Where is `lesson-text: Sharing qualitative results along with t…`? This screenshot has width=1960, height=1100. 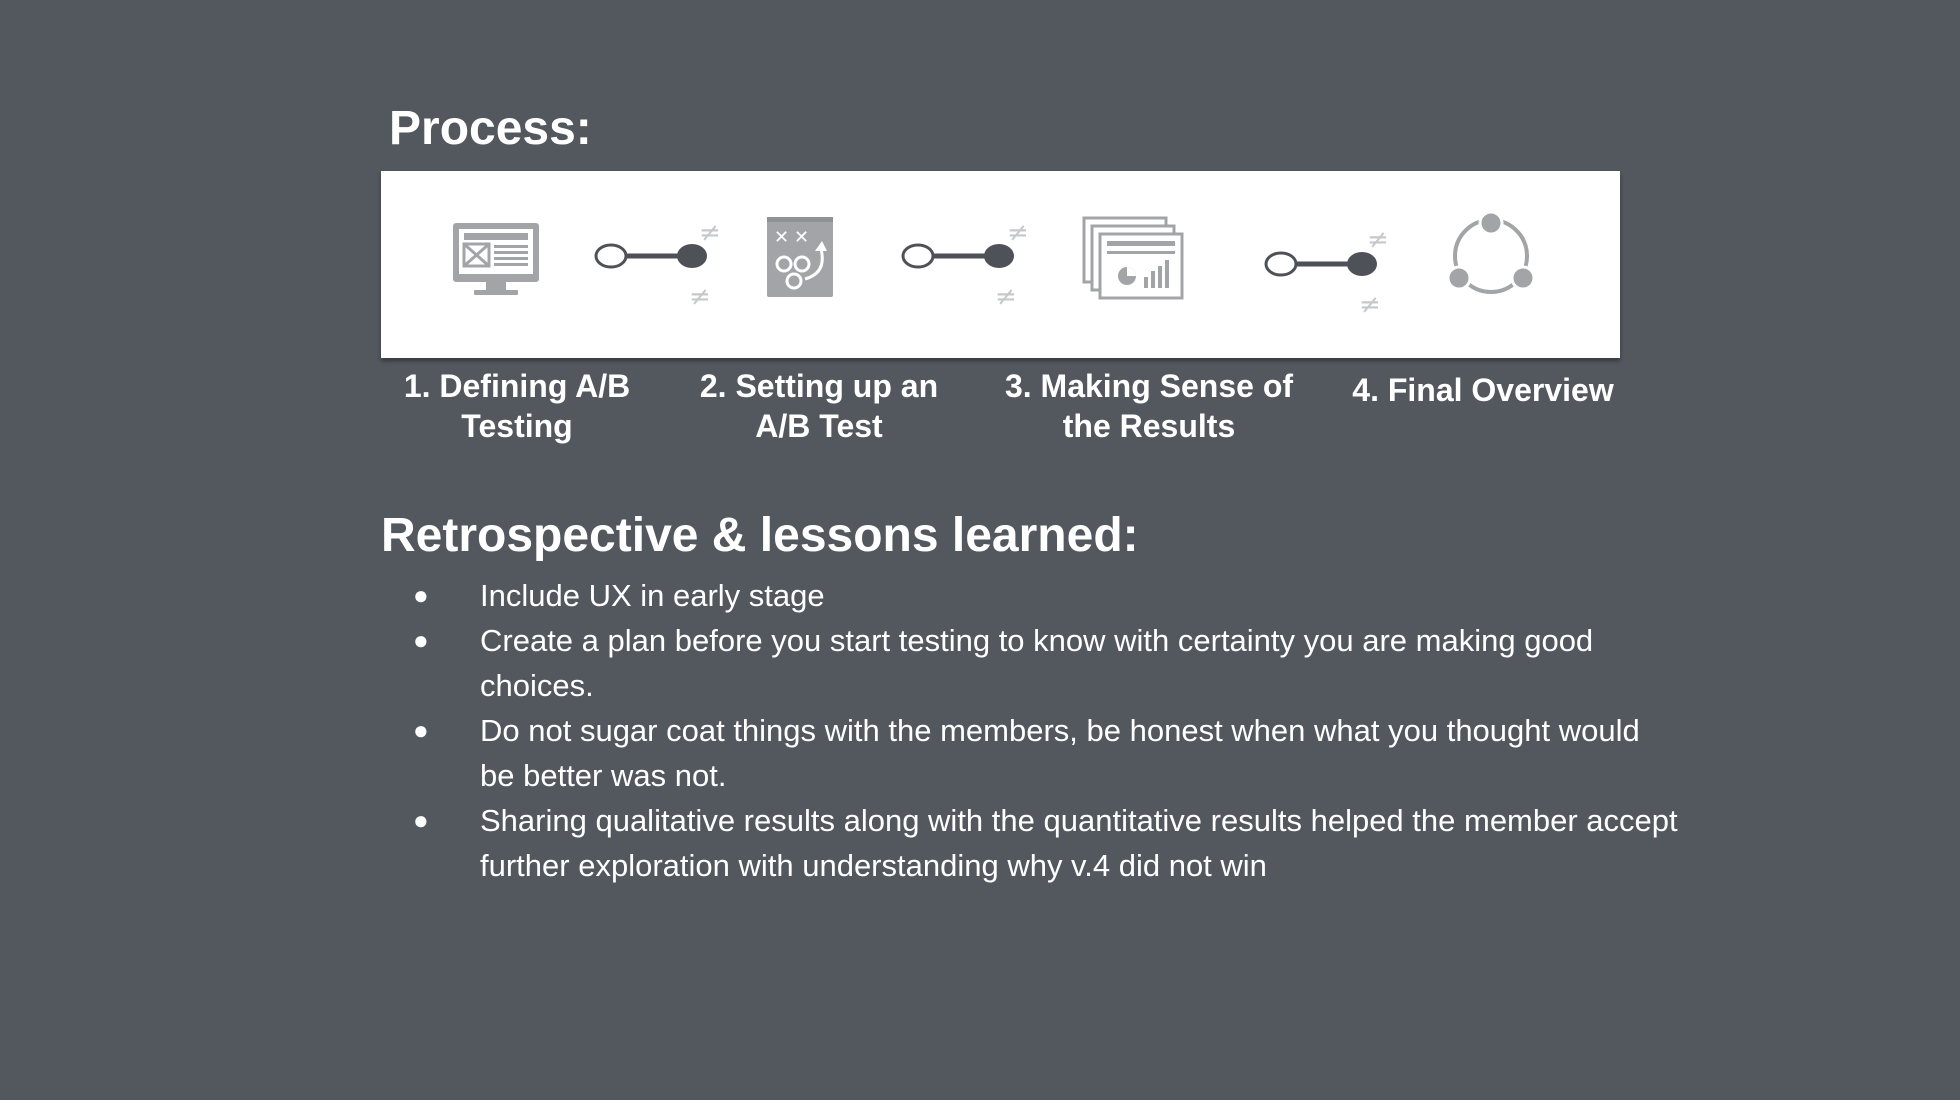 lesson-text: Sharing qualitative results along with t… is located at coordinates (1079, 843).